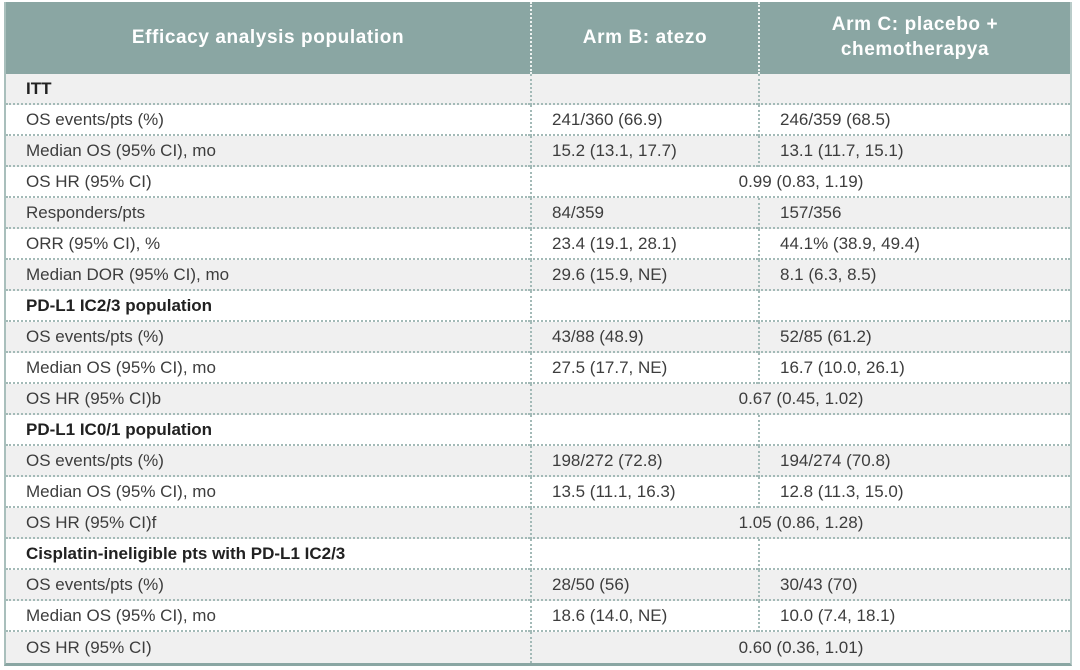 Image resolution: width=1080 pixels, height=670 pixels. What do you see at coordinates (268, 275) in the screenshot?
I see `row-label: Median DOR (95% CI), mo` at bounding box center [268, 275].